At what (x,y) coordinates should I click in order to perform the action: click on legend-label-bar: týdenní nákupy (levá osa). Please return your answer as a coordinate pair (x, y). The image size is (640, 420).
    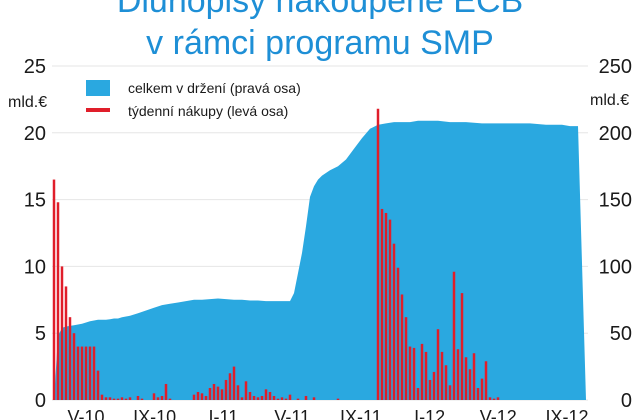
    Looking at the image, I should click on (208, 111).